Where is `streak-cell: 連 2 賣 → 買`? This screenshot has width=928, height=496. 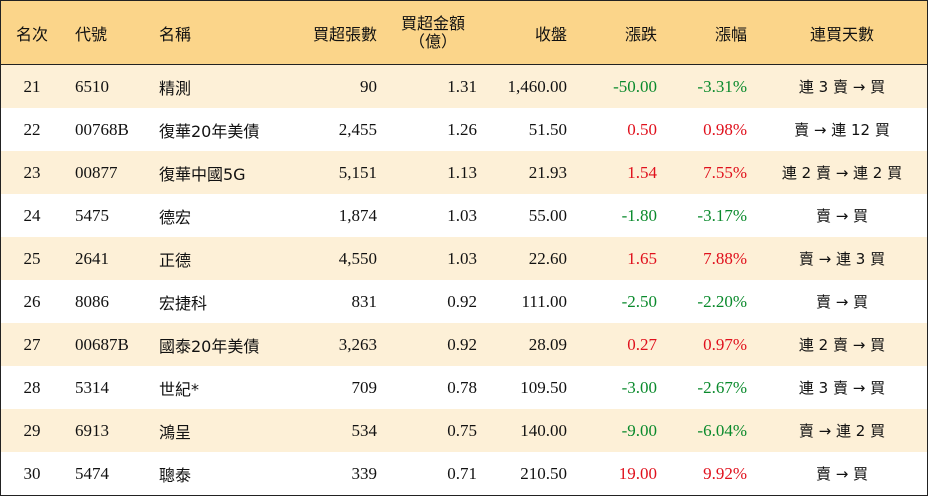 streak-cell: 連 2 賣 → 買 is located at coordinates (842, 345).